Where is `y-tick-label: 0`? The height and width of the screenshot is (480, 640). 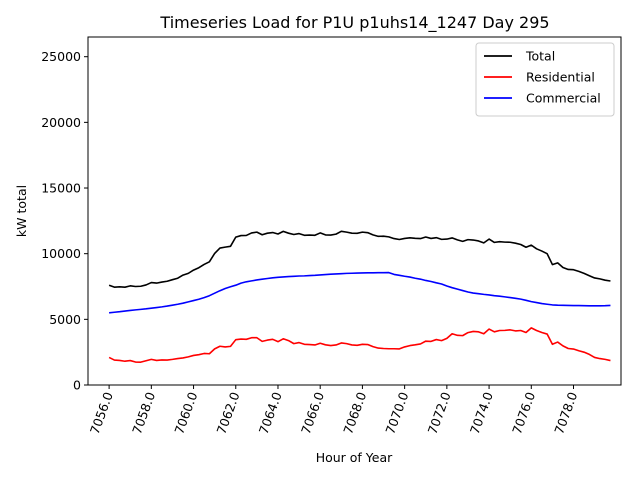
y-tick-label: 0 is located at coordinates (77, 385).